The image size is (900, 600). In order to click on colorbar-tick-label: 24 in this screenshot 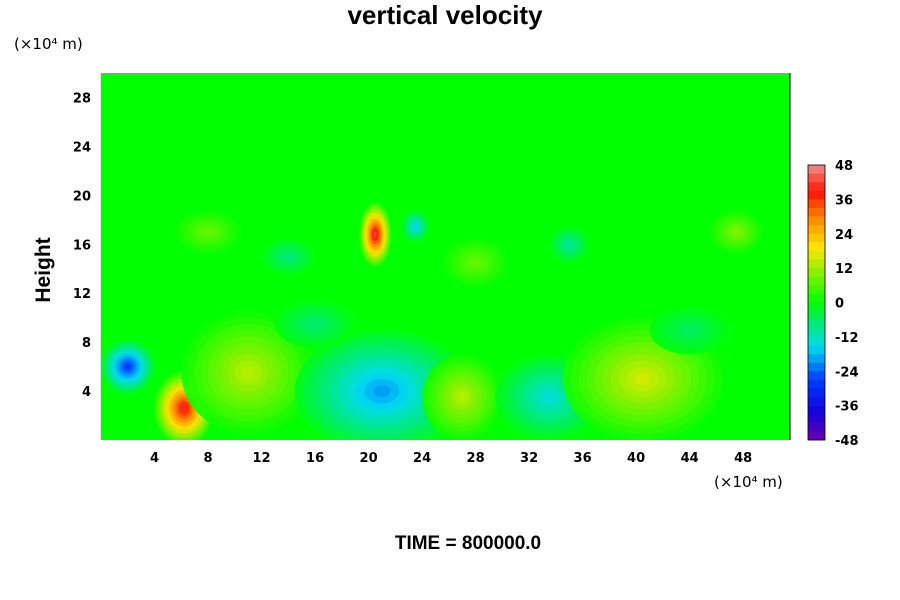, I will do `click(844, 235)`.